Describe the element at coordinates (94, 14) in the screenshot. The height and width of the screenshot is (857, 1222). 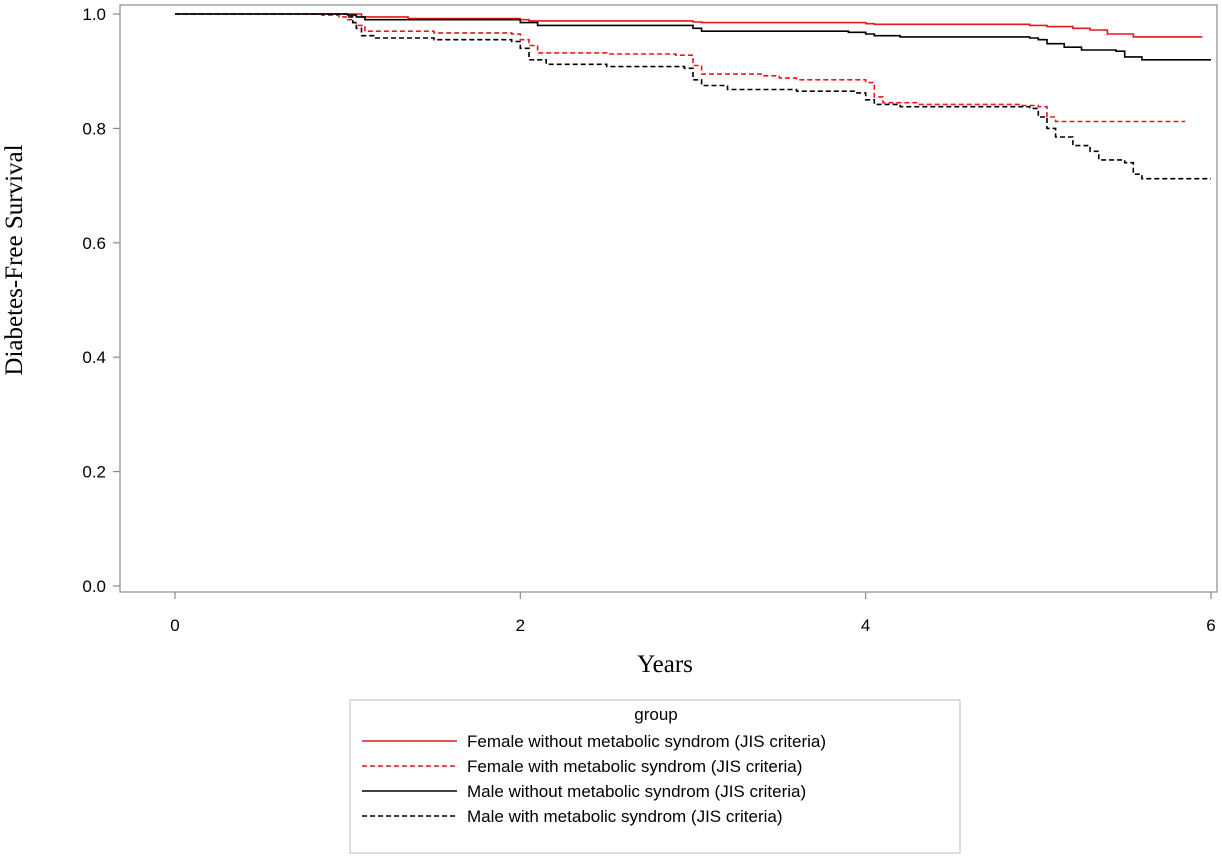
I see `y-tick-label: 1.0` at that location.